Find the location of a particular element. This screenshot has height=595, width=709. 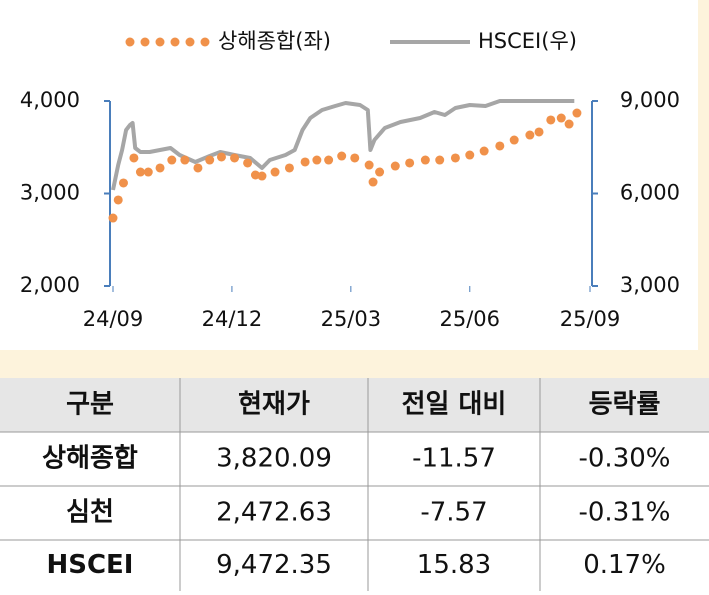

table-cell: 0.17% is located at coordinates (624, 565).